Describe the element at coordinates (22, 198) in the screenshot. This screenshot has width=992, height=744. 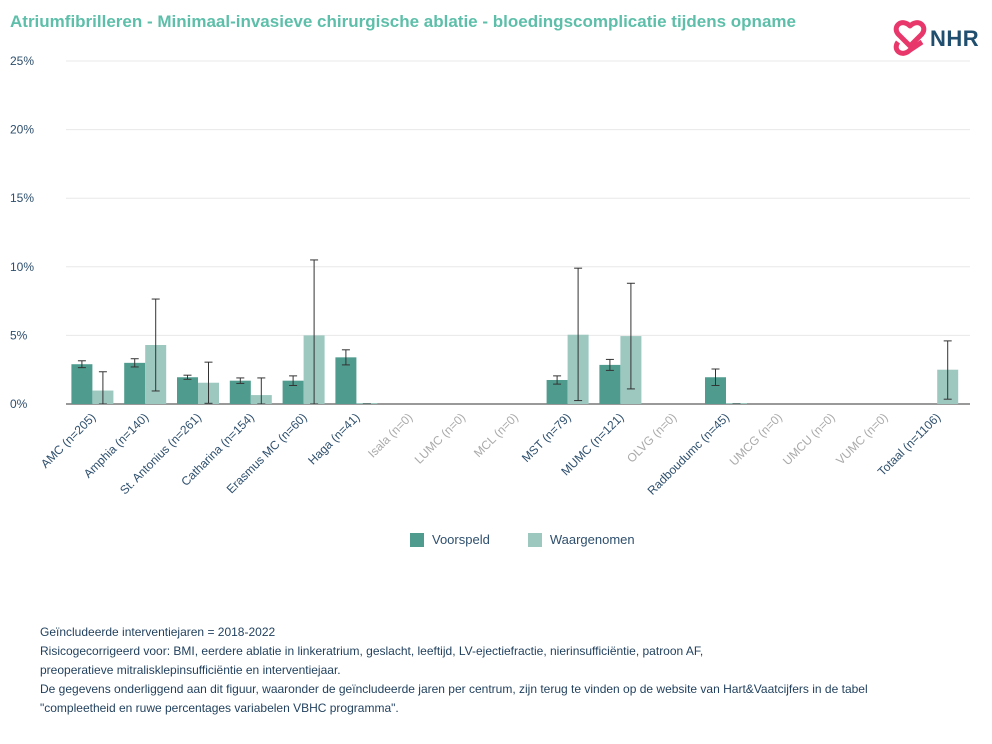
I see `y-tick-label: 15%` at that location.